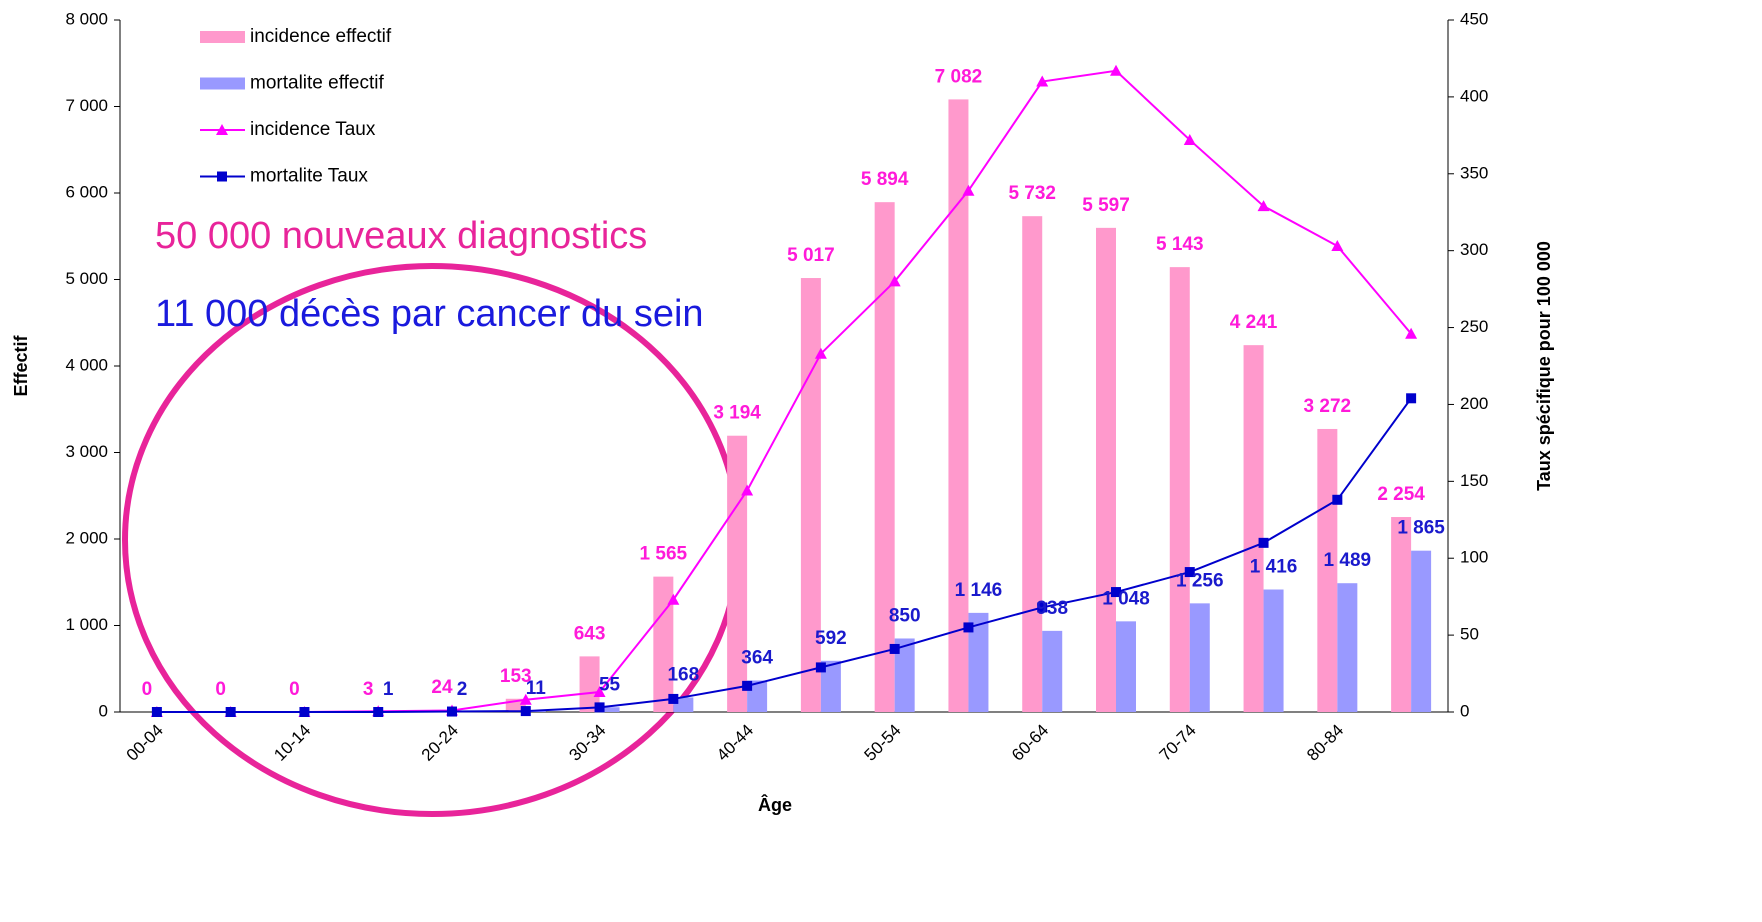  Describe the element at coordinates (103, 710) in the screenshot. I see `y-tick-label: 0` at that location.